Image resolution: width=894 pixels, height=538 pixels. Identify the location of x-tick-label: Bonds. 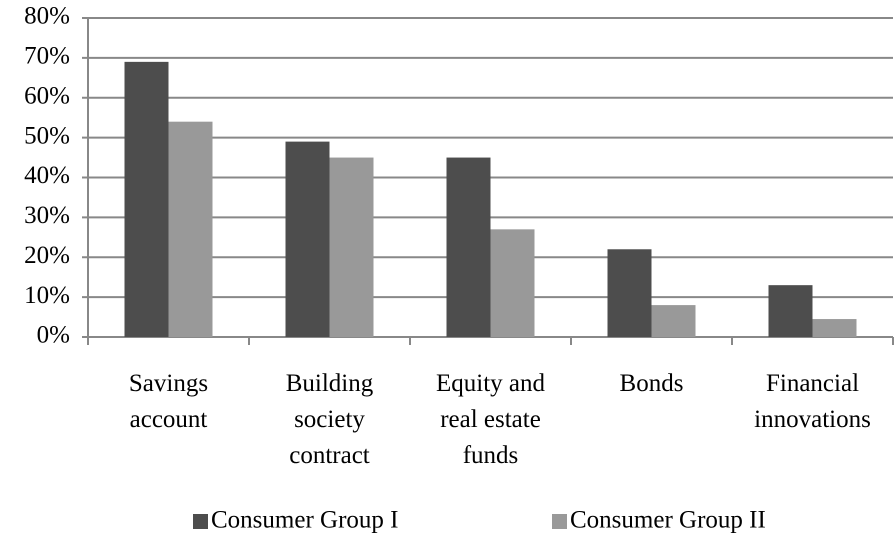
(651, 383).